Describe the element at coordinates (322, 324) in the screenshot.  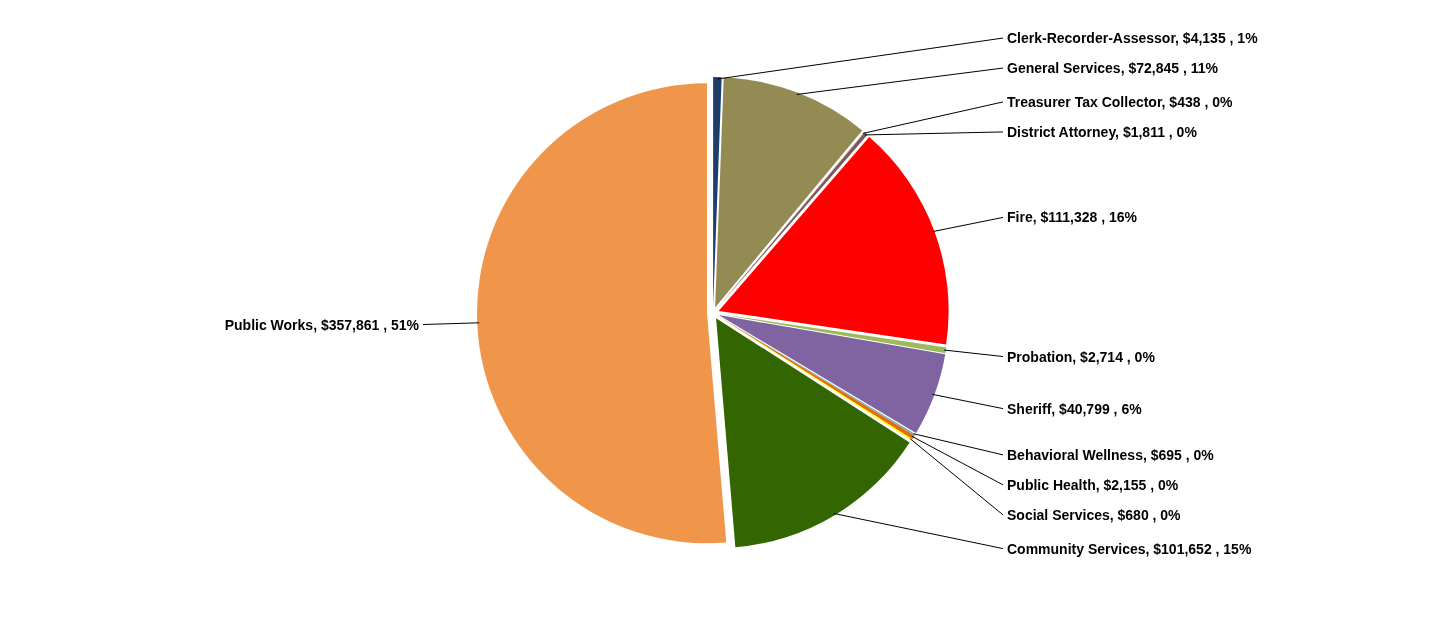
I see `slice-label: Public Works, $357,861 , 51%` at that location.